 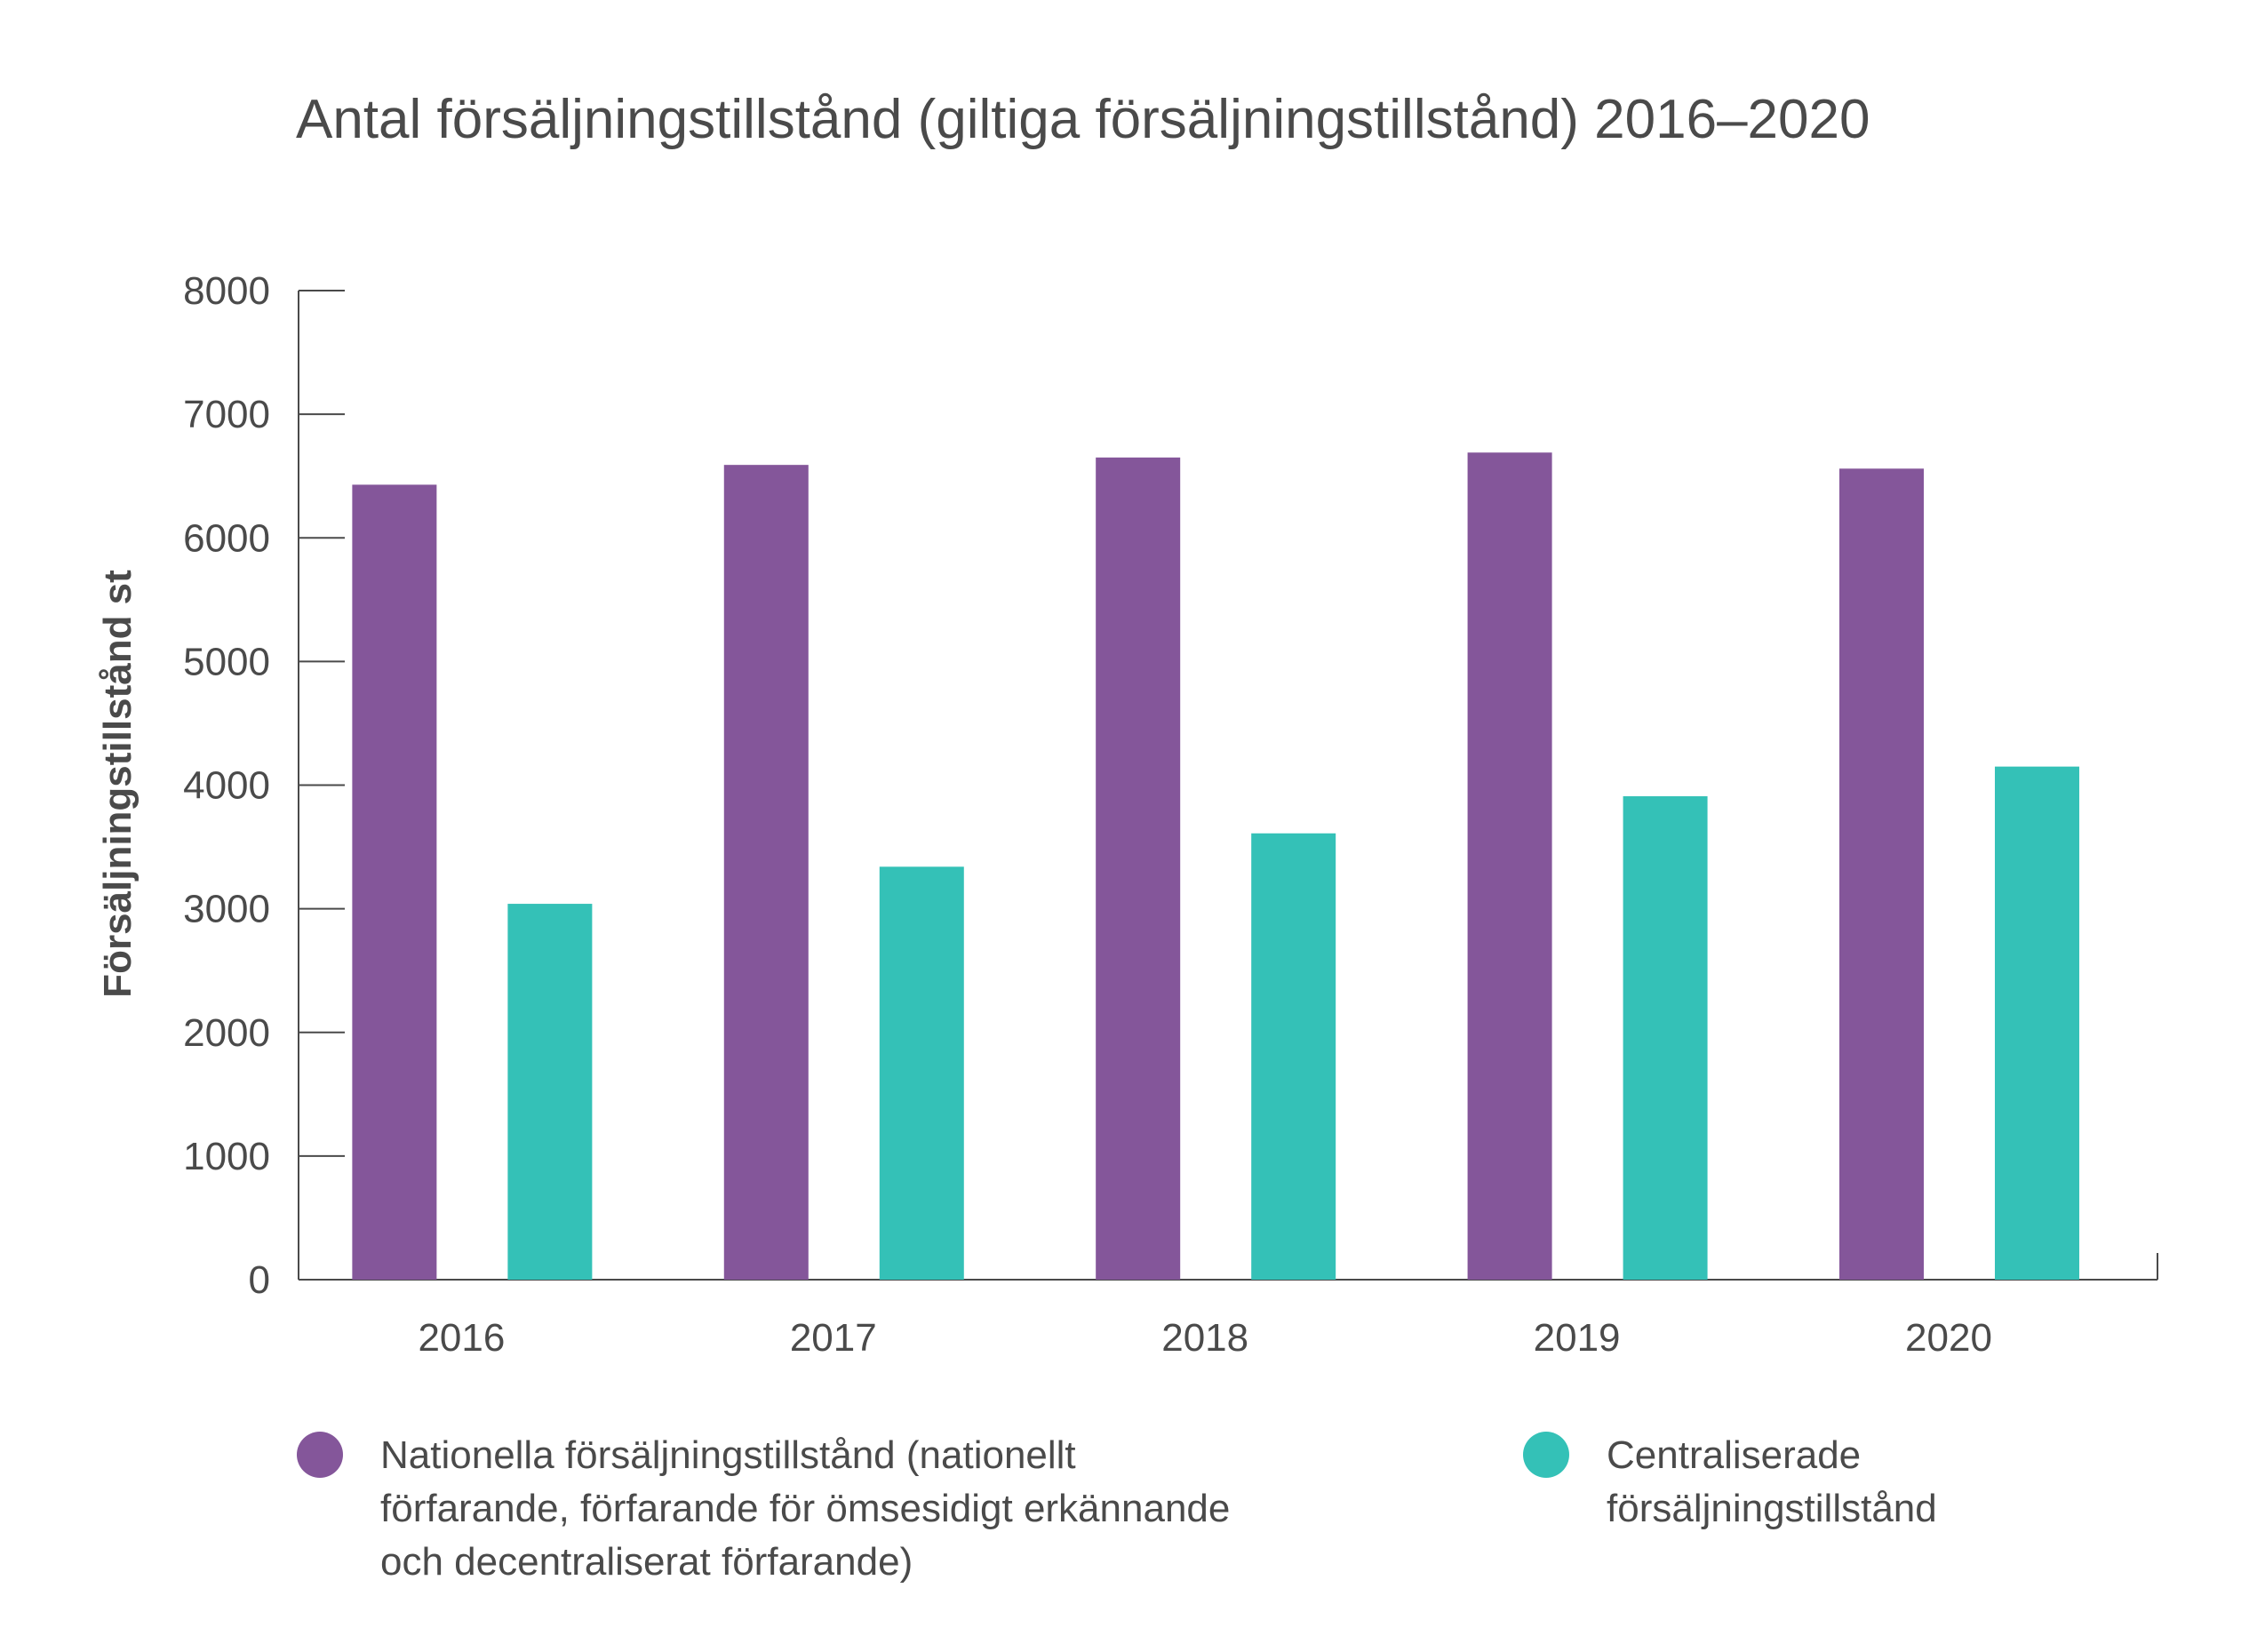 What do you see at coordinates (1578, 1338) in the screenshot?
I see `x-tick-label: 2019` at bounding box center [1578, 1338].